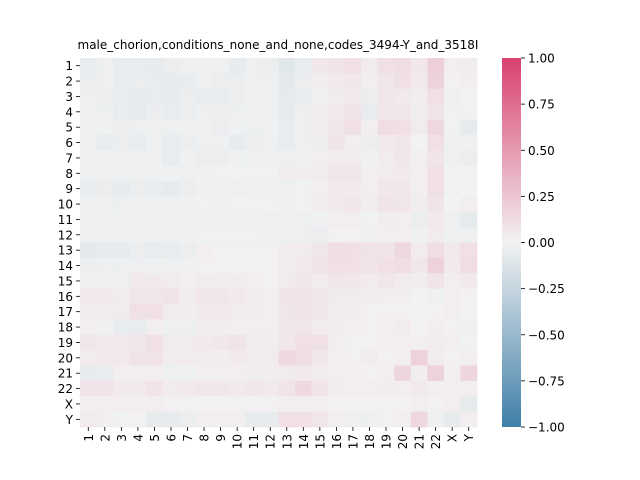  Describe the element at coordinates (541, 197) in the screenshot. I see `colorbar-tick-label: 0.25` at that location.